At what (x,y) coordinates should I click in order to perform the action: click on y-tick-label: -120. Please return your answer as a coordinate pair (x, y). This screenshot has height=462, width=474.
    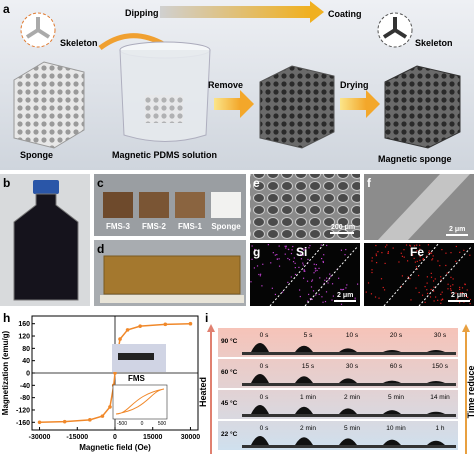
    Looking at the image, I should click on (23, 410).